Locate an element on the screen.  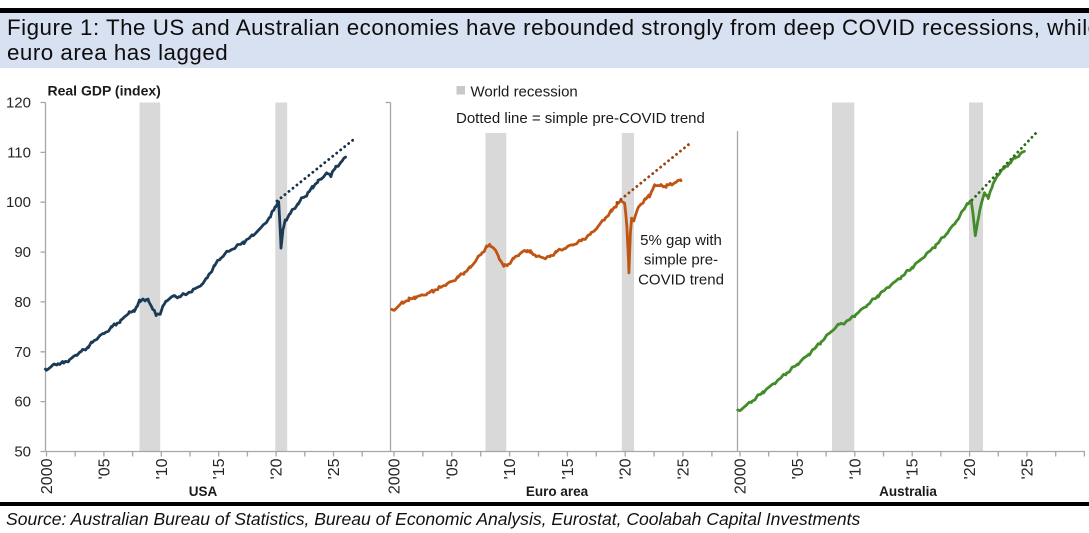
svg-text: Australia is located at coordinates (908, 491).